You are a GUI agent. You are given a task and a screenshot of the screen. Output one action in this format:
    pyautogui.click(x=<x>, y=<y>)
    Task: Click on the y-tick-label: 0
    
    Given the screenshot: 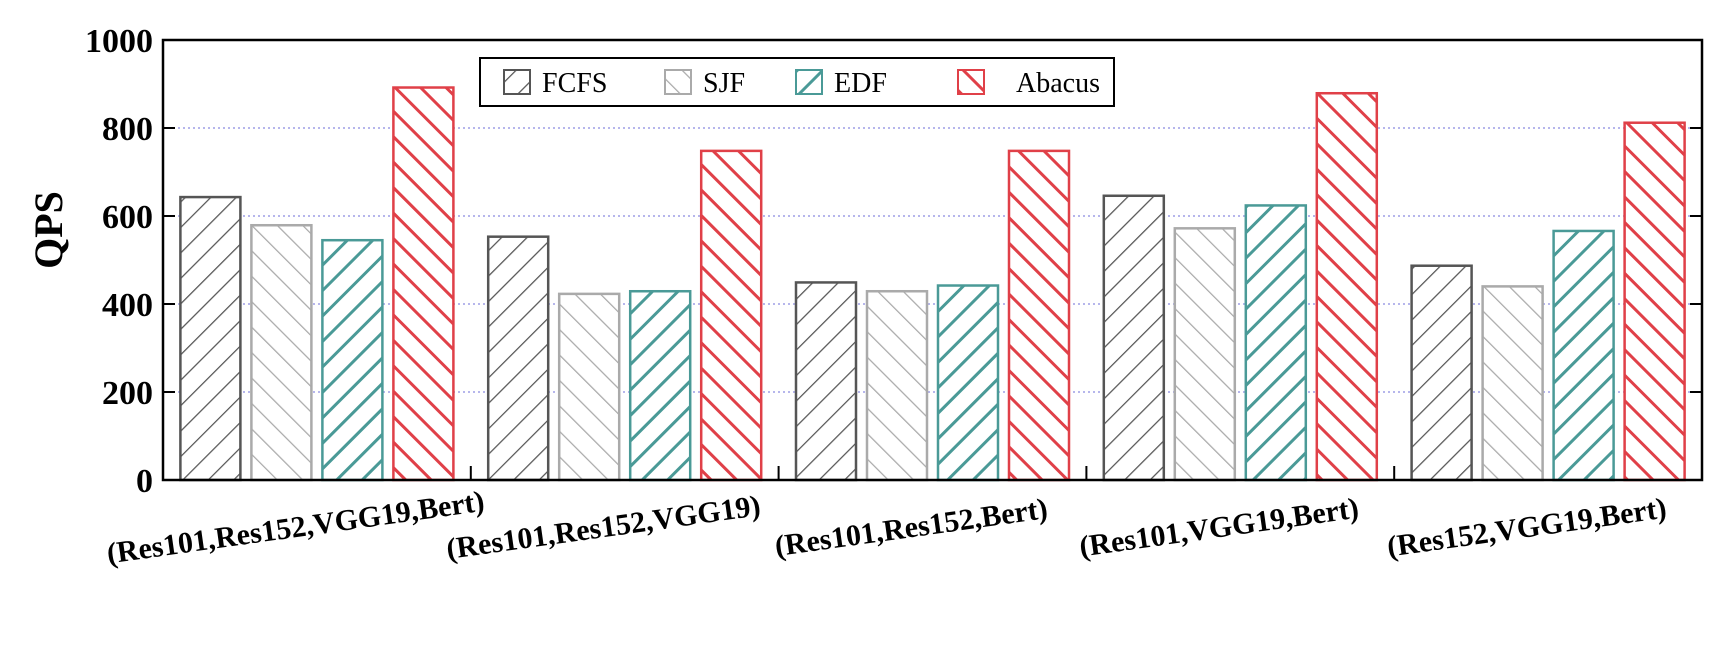 What is the action you would take?
    pyautogui.click(x=144, y=481)
    